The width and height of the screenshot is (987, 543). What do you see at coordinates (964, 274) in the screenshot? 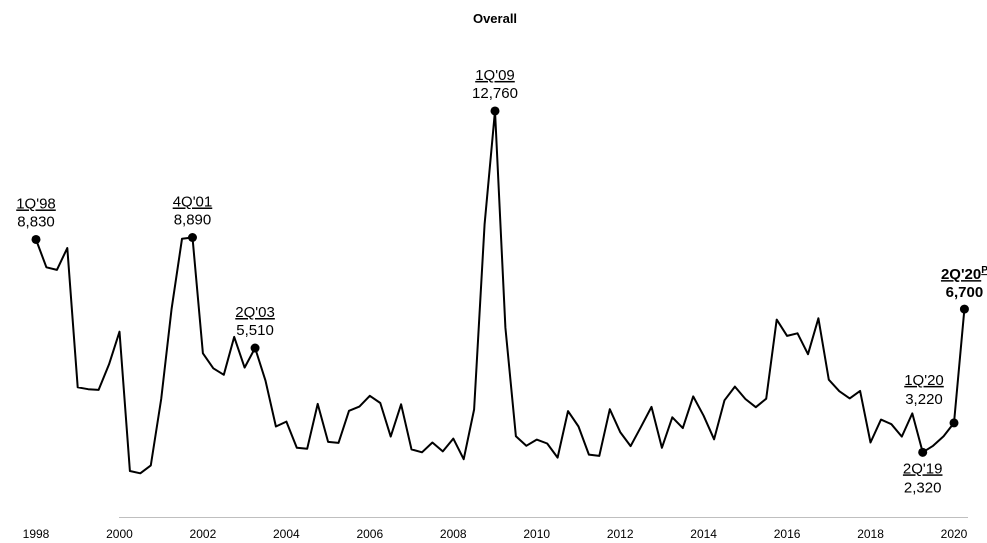
I see `annotation-period: 2Q'20P` at bounding box center [964, 274].